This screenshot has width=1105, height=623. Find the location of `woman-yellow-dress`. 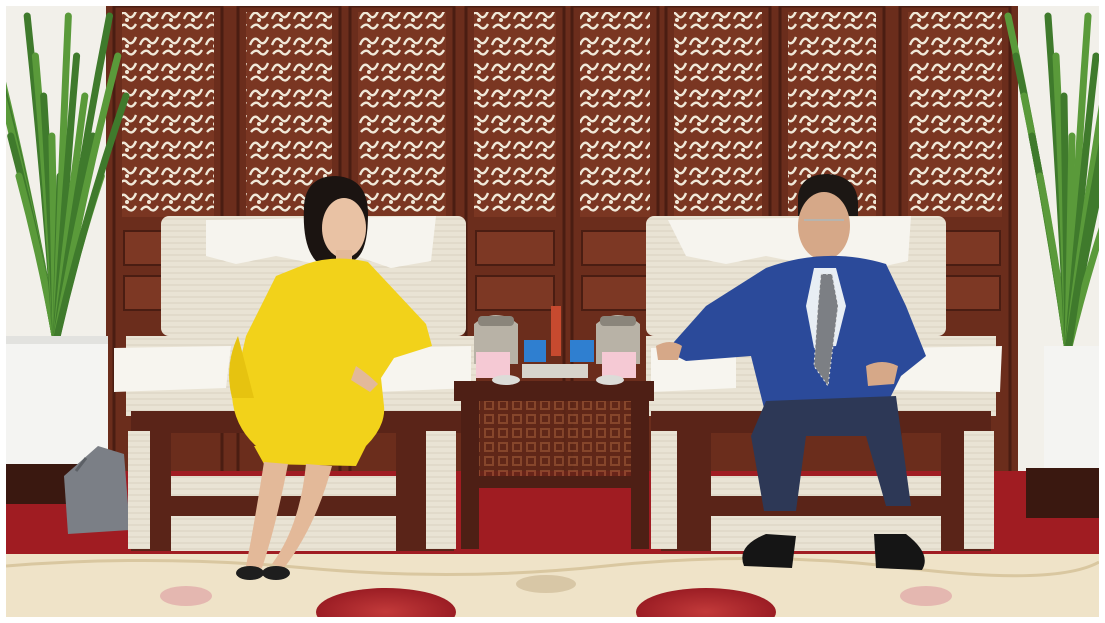

woman-yellow-dress is located at coordinates (330, 378).